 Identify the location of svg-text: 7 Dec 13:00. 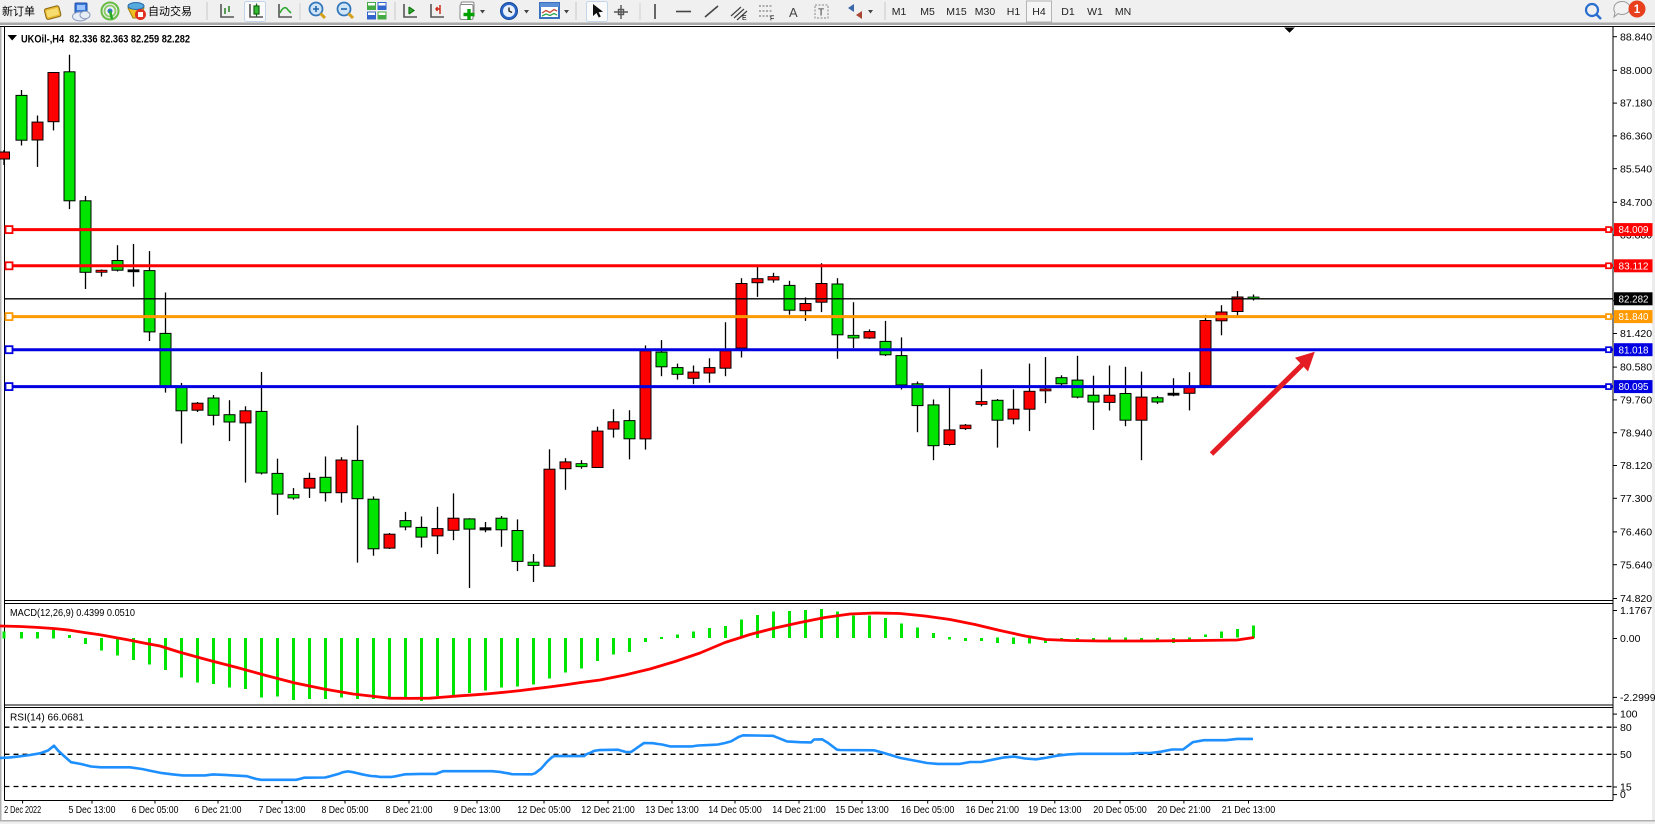
(282, 810).